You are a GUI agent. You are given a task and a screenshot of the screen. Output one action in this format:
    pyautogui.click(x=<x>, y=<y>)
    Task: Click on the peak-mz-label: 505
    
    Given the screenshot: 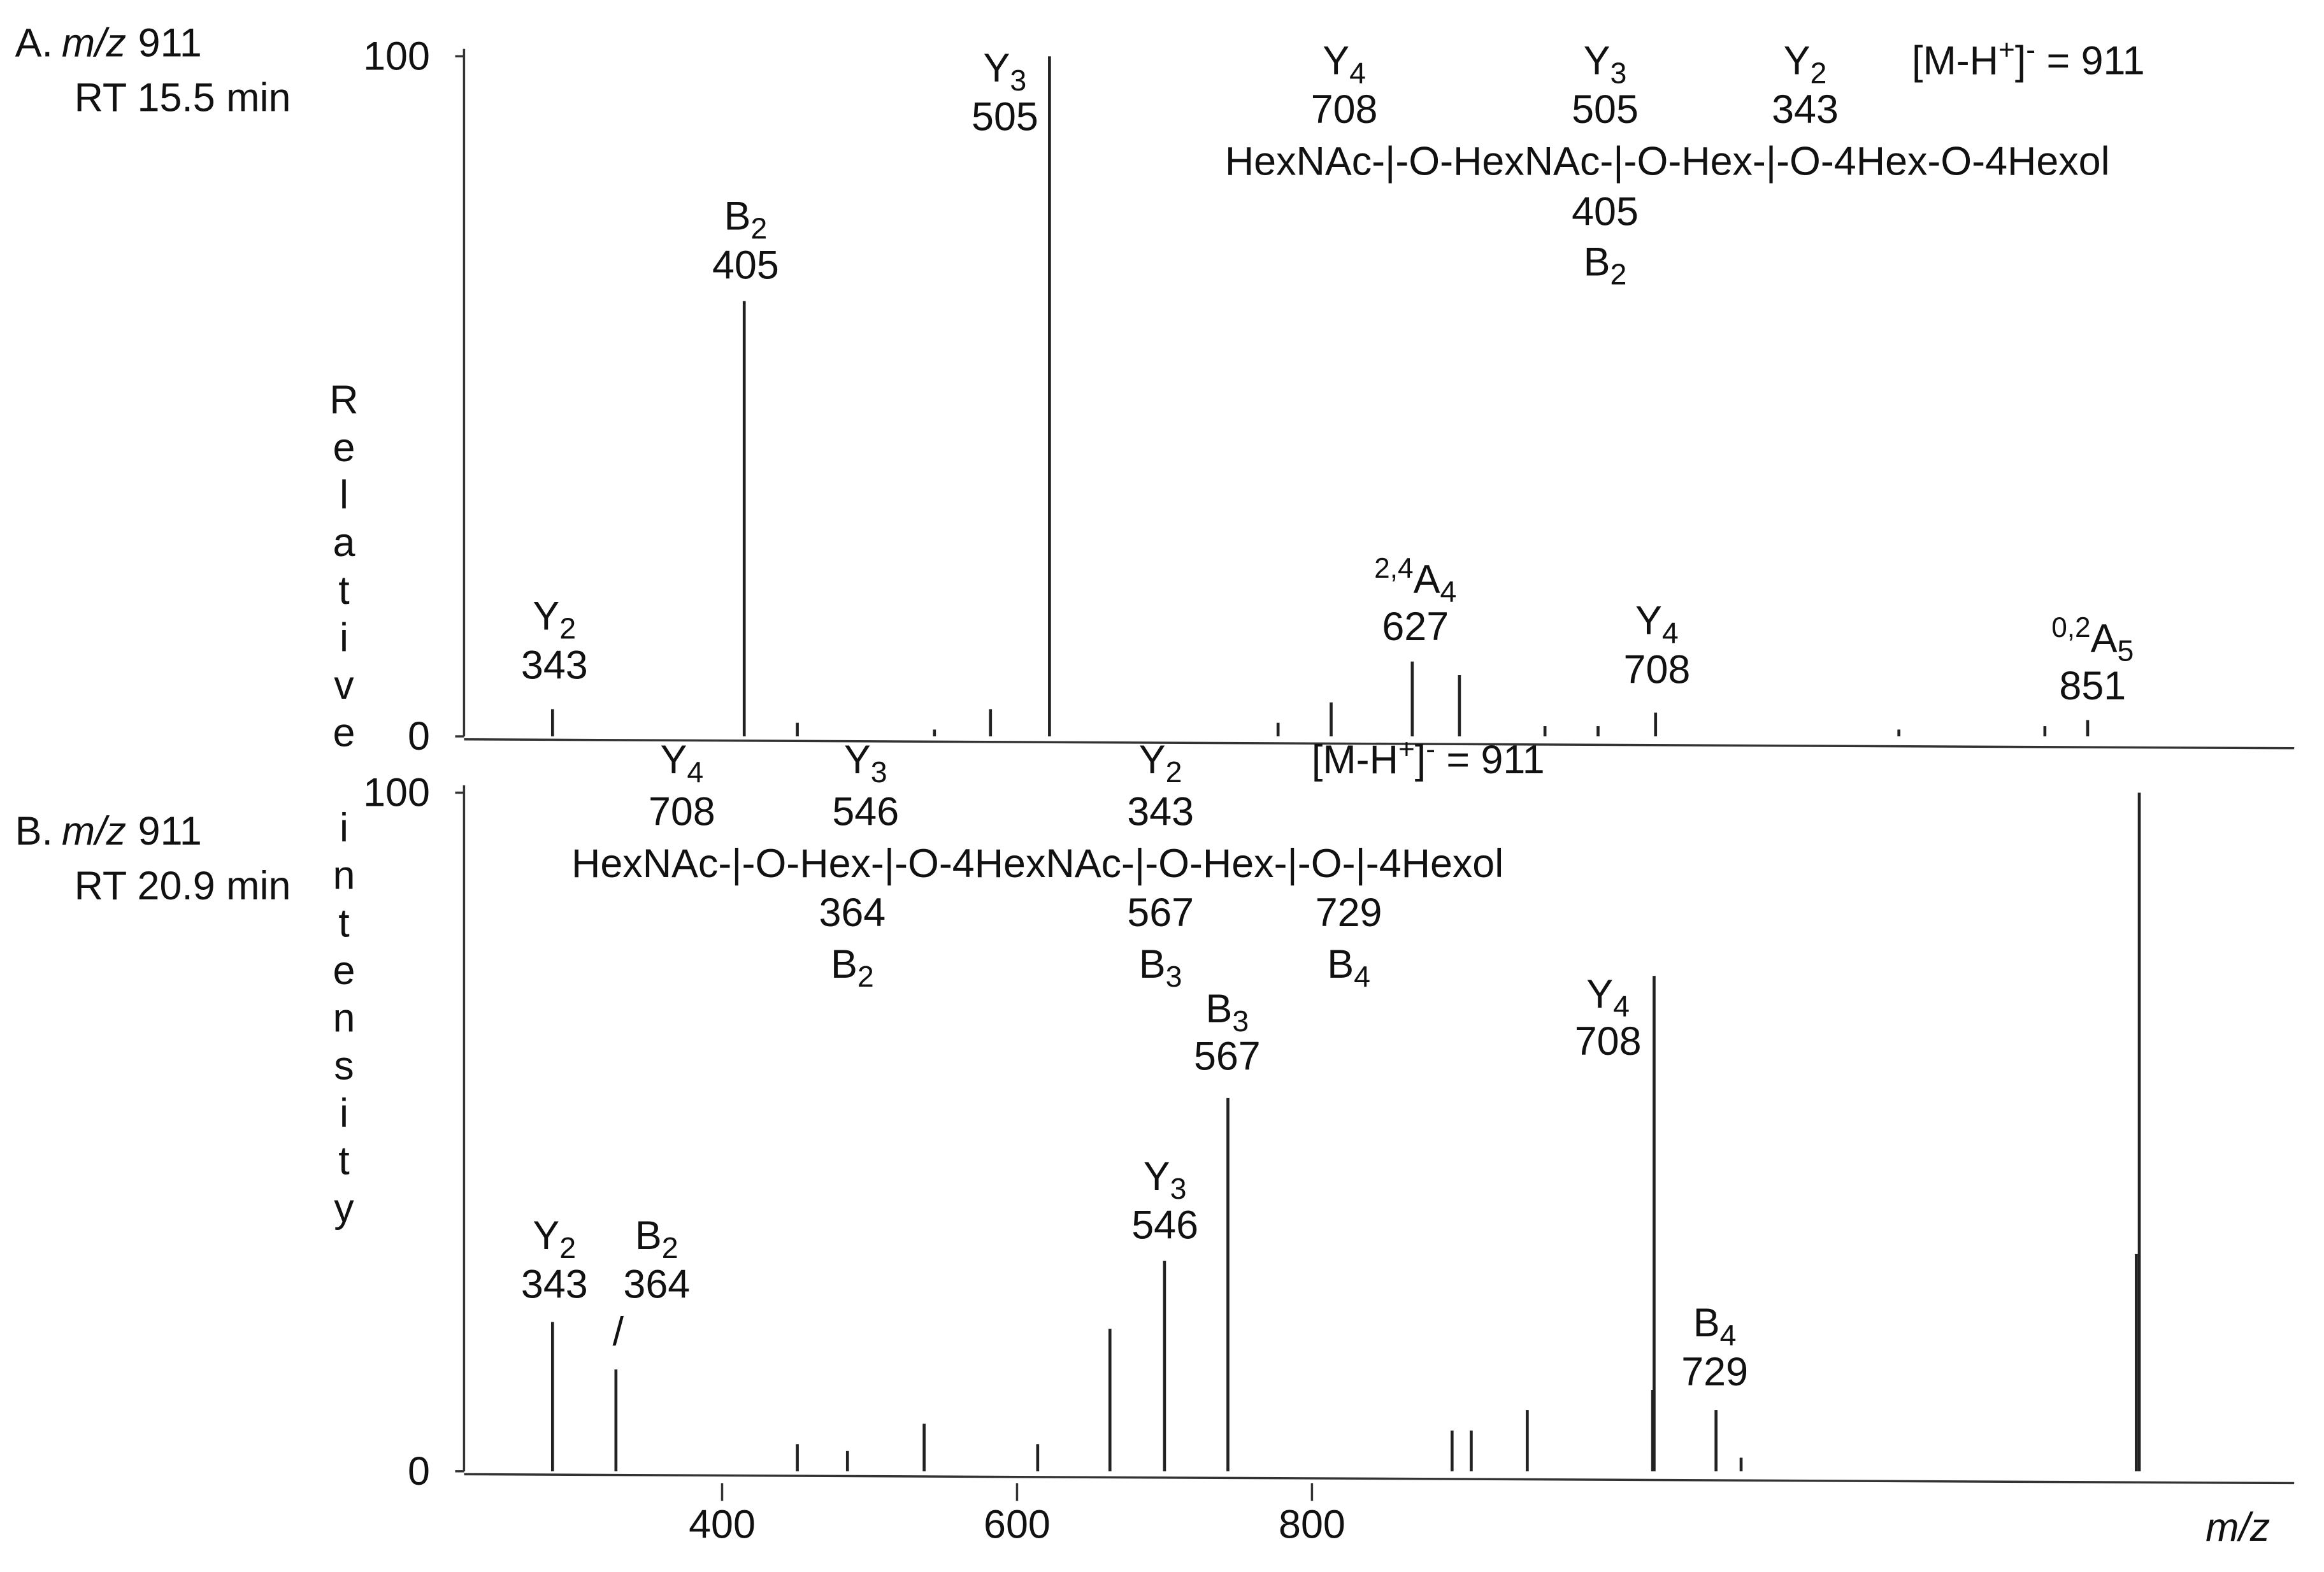 What is the action you would take?
    pyautogui.click(x=1005, y=117)
    